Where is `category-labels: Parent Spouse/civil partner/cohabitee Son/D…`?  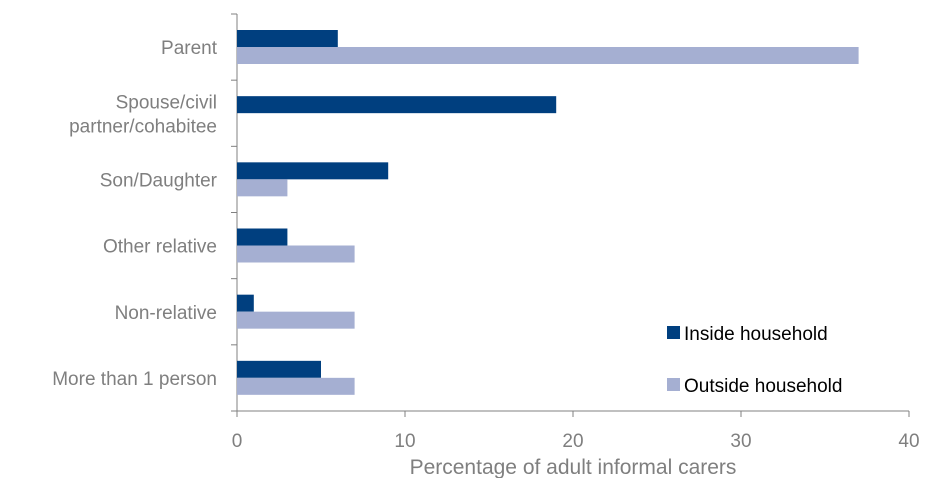 category-labels: Parent Spouse/civil partner/cohabitee Son/D… is located at coordinates (134, 214).